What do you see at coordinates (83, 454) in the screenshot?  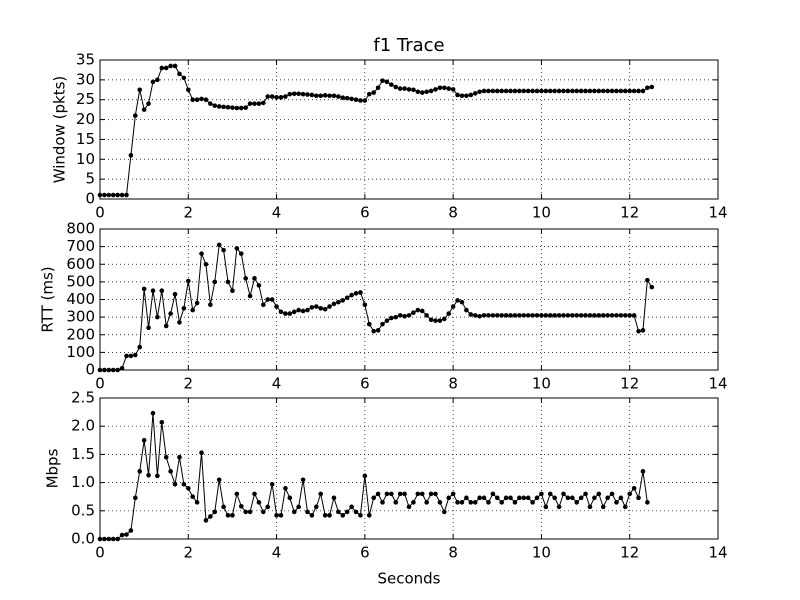 I see `y-tick-label: 1.5` at bounding box center [83, 454].